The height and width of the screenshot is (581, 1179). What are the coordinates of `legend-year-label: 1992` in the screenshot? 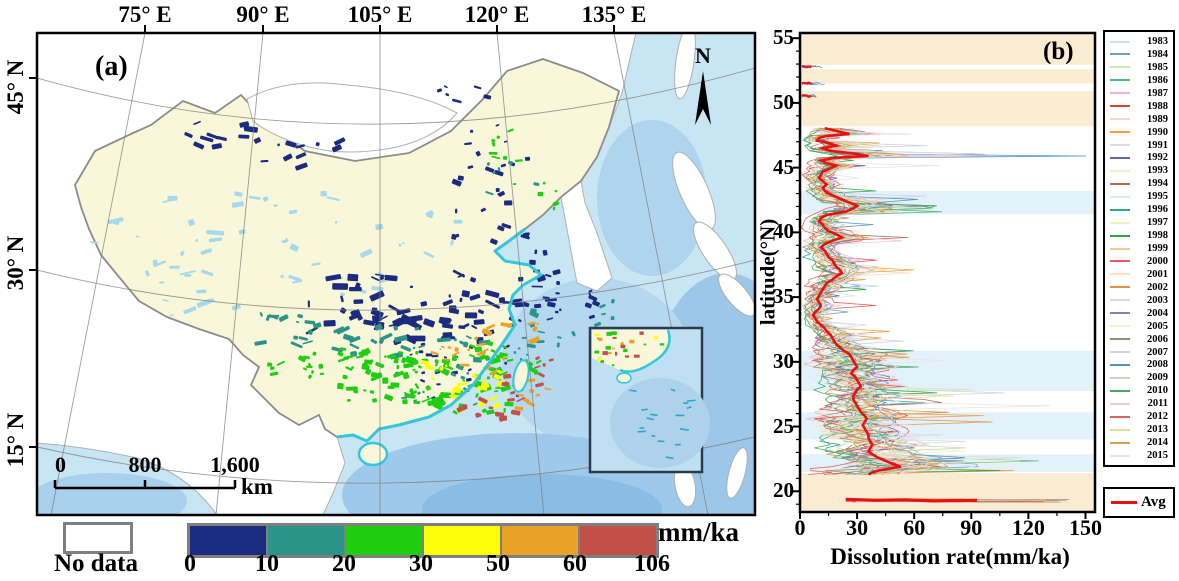 It's located at (1157, 158).